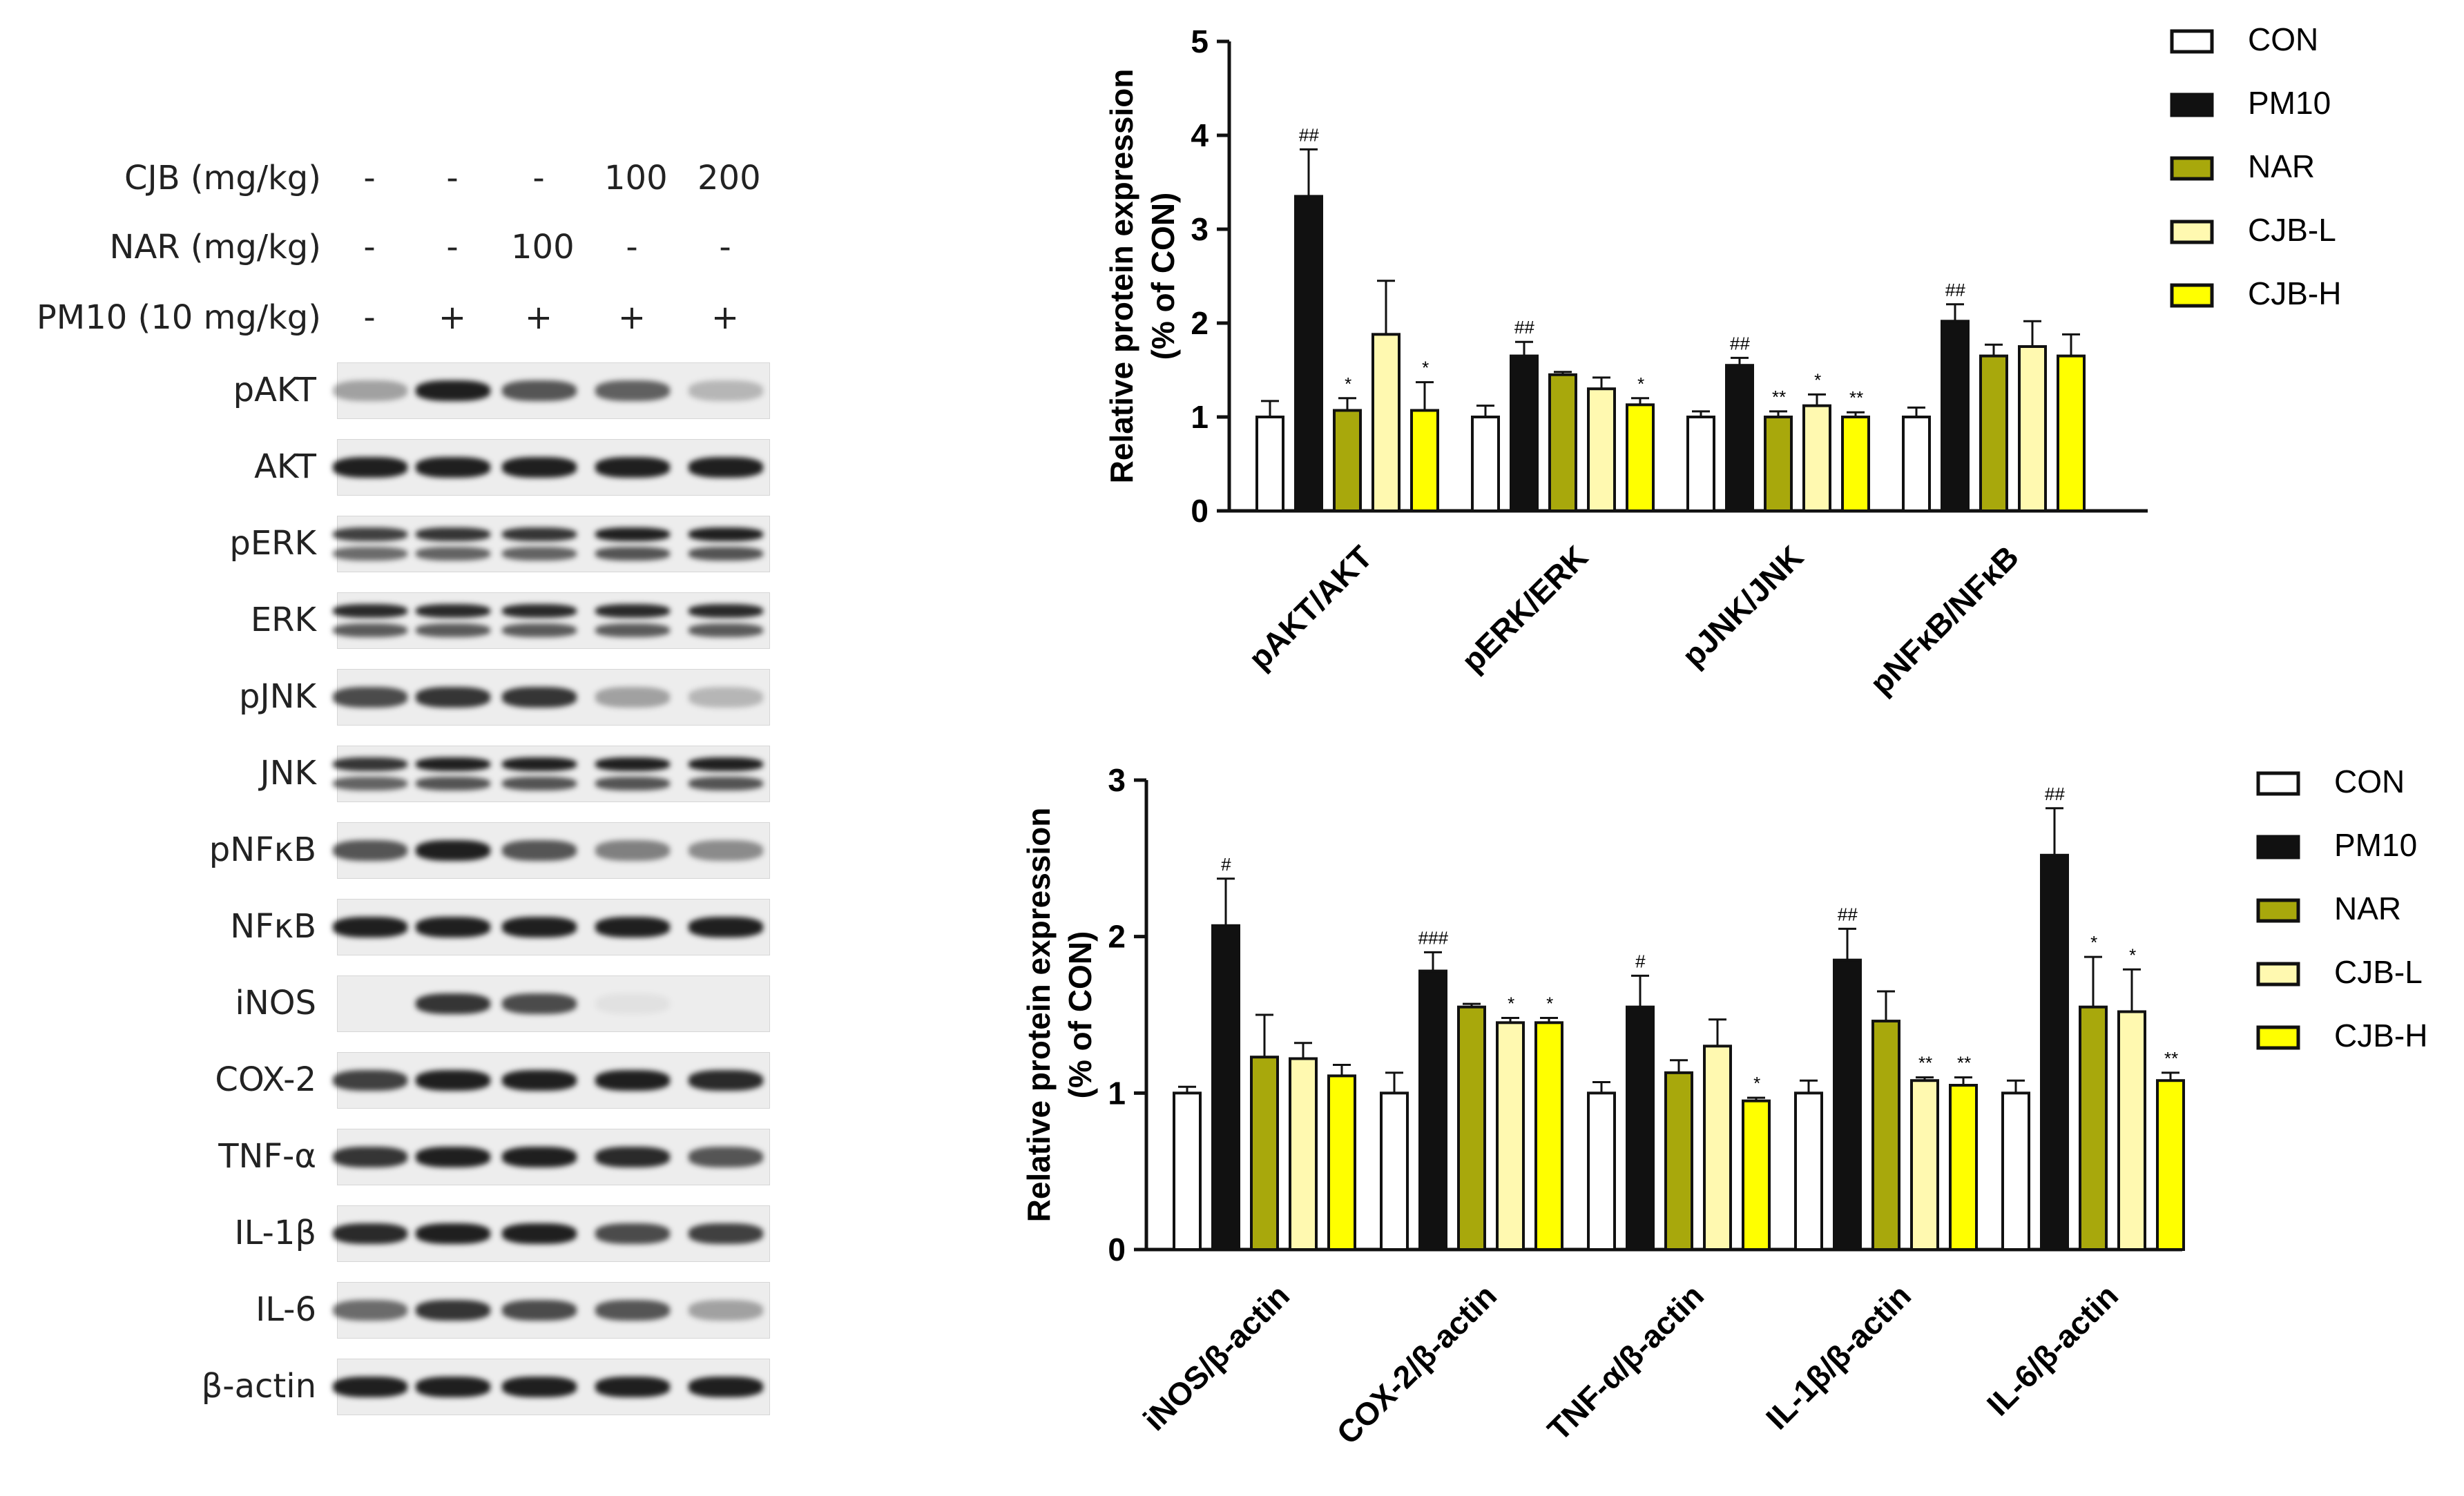 This screenshot has height=1496, width=2464. What do you see at coordinates (272, 543) in the screenshot?
I see `blot-protein-label: pERK` at bounding box center [272, 543].